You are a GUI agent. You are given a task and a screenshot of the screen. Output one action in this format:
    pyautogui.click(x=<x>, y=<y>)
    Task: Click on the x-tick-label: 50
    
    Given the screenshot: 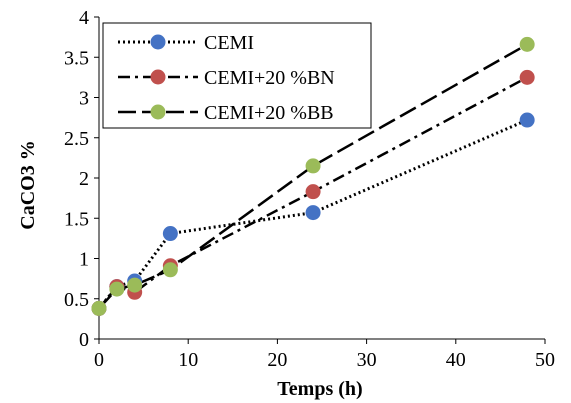 What is the action you would take?
    pyautogui.click(x=545, y=360)
    